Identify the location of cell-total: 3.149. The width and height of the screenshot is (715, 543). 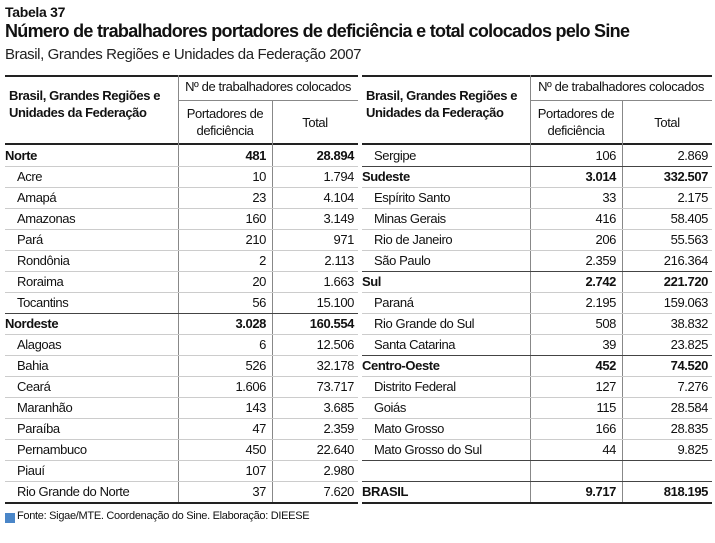
(338, 218).